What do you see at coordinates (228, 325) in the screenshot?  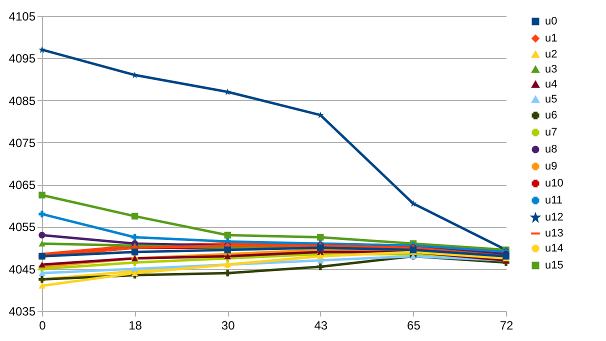 I see `x-tick-label: 30` at bounding box center [228, 325].